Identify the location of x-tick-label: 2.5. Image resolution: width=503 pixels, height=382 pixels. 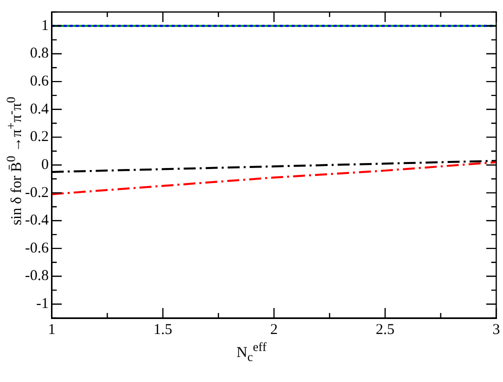
(385, 330).